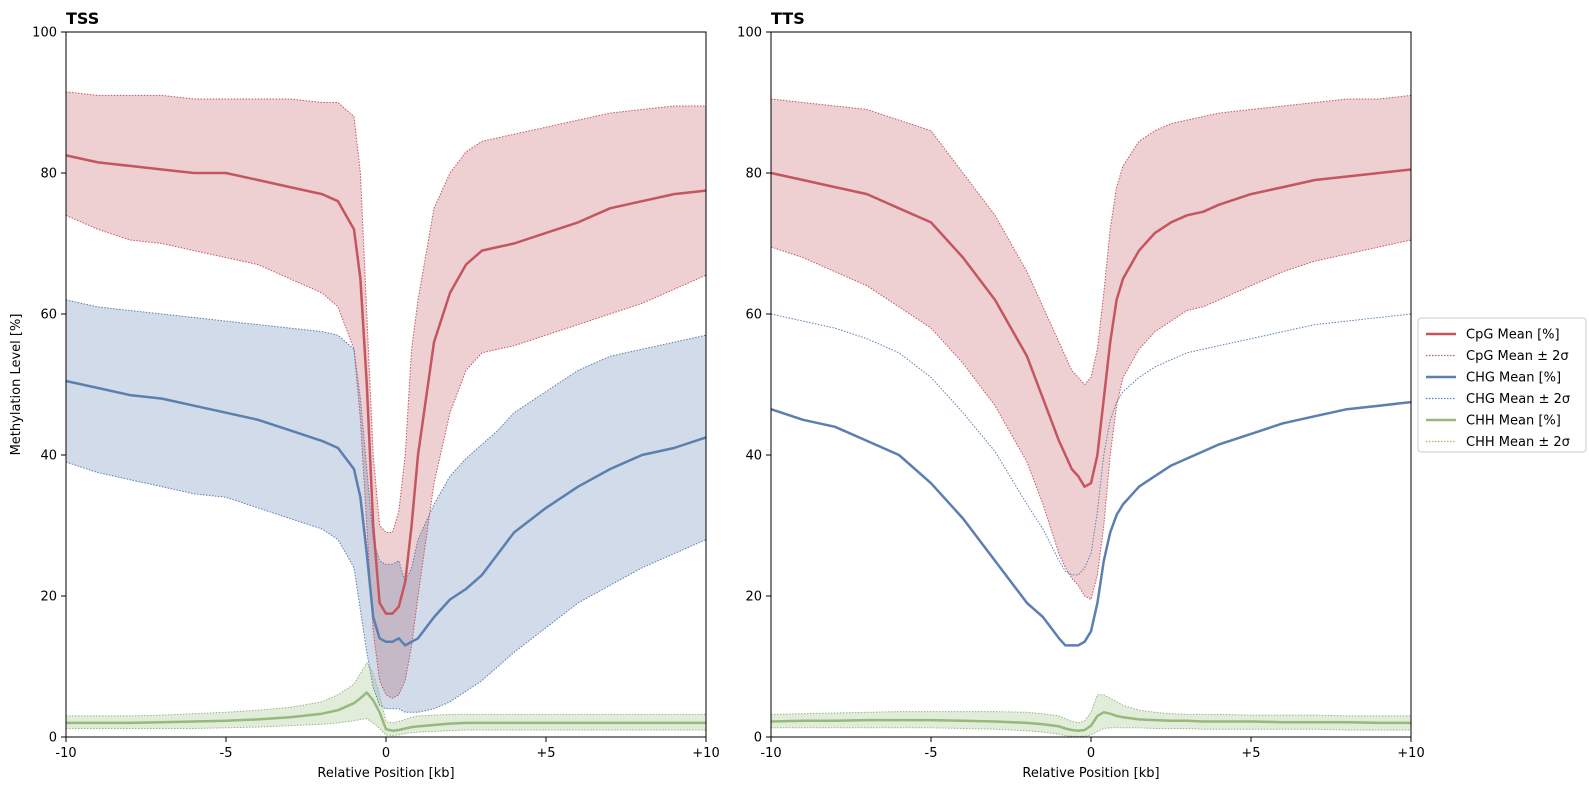 Image resolution: width=1589 pixels, height=790 pixels. What do you see at coordinates (53, 738) in the screenshot?
I see `tss-y-tick-label: 0` at bounding box center [53, 738].